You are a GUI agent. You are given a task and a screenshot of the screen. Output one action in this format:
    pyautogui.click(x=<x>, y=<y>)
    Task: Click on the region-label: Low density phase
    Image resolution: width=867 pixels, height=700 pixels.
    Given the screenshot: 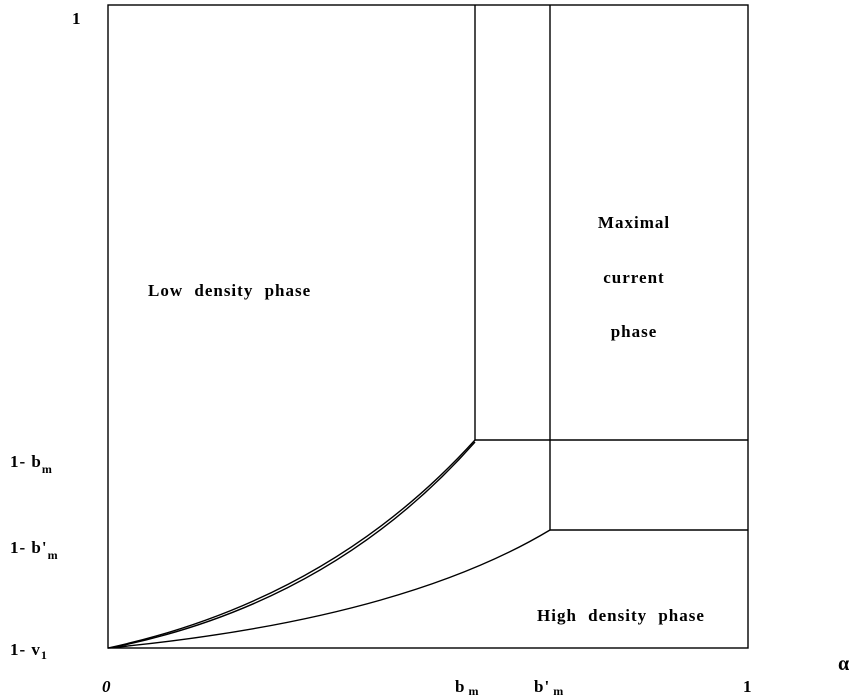 What is the action you would take?
    pyautogui.click(x=229, y=290)
    